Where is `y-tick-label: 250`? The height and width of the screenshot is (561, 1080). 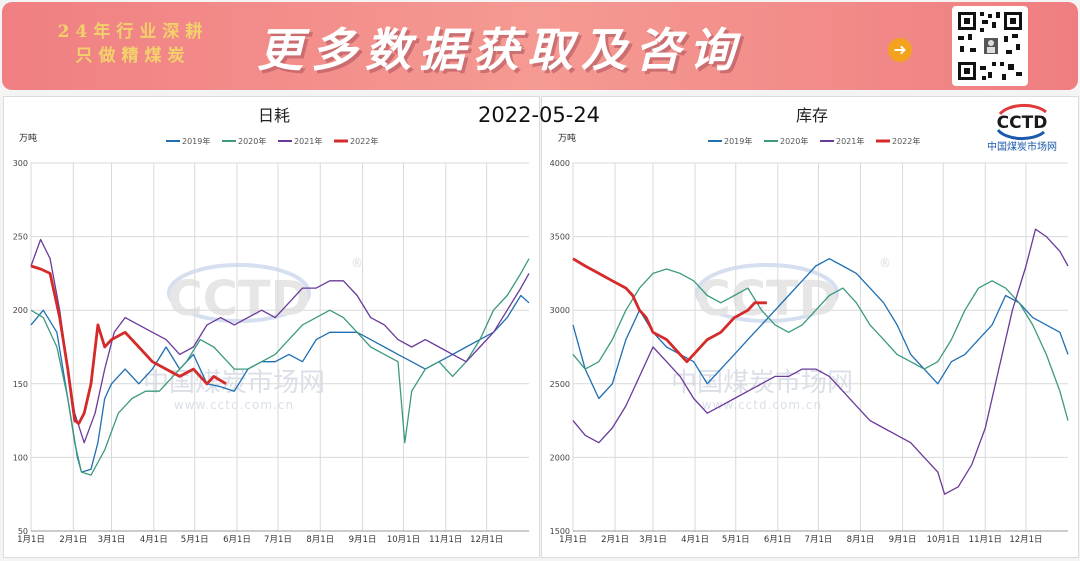
y-tick-label: 250 is located at coordinates (20, 237).